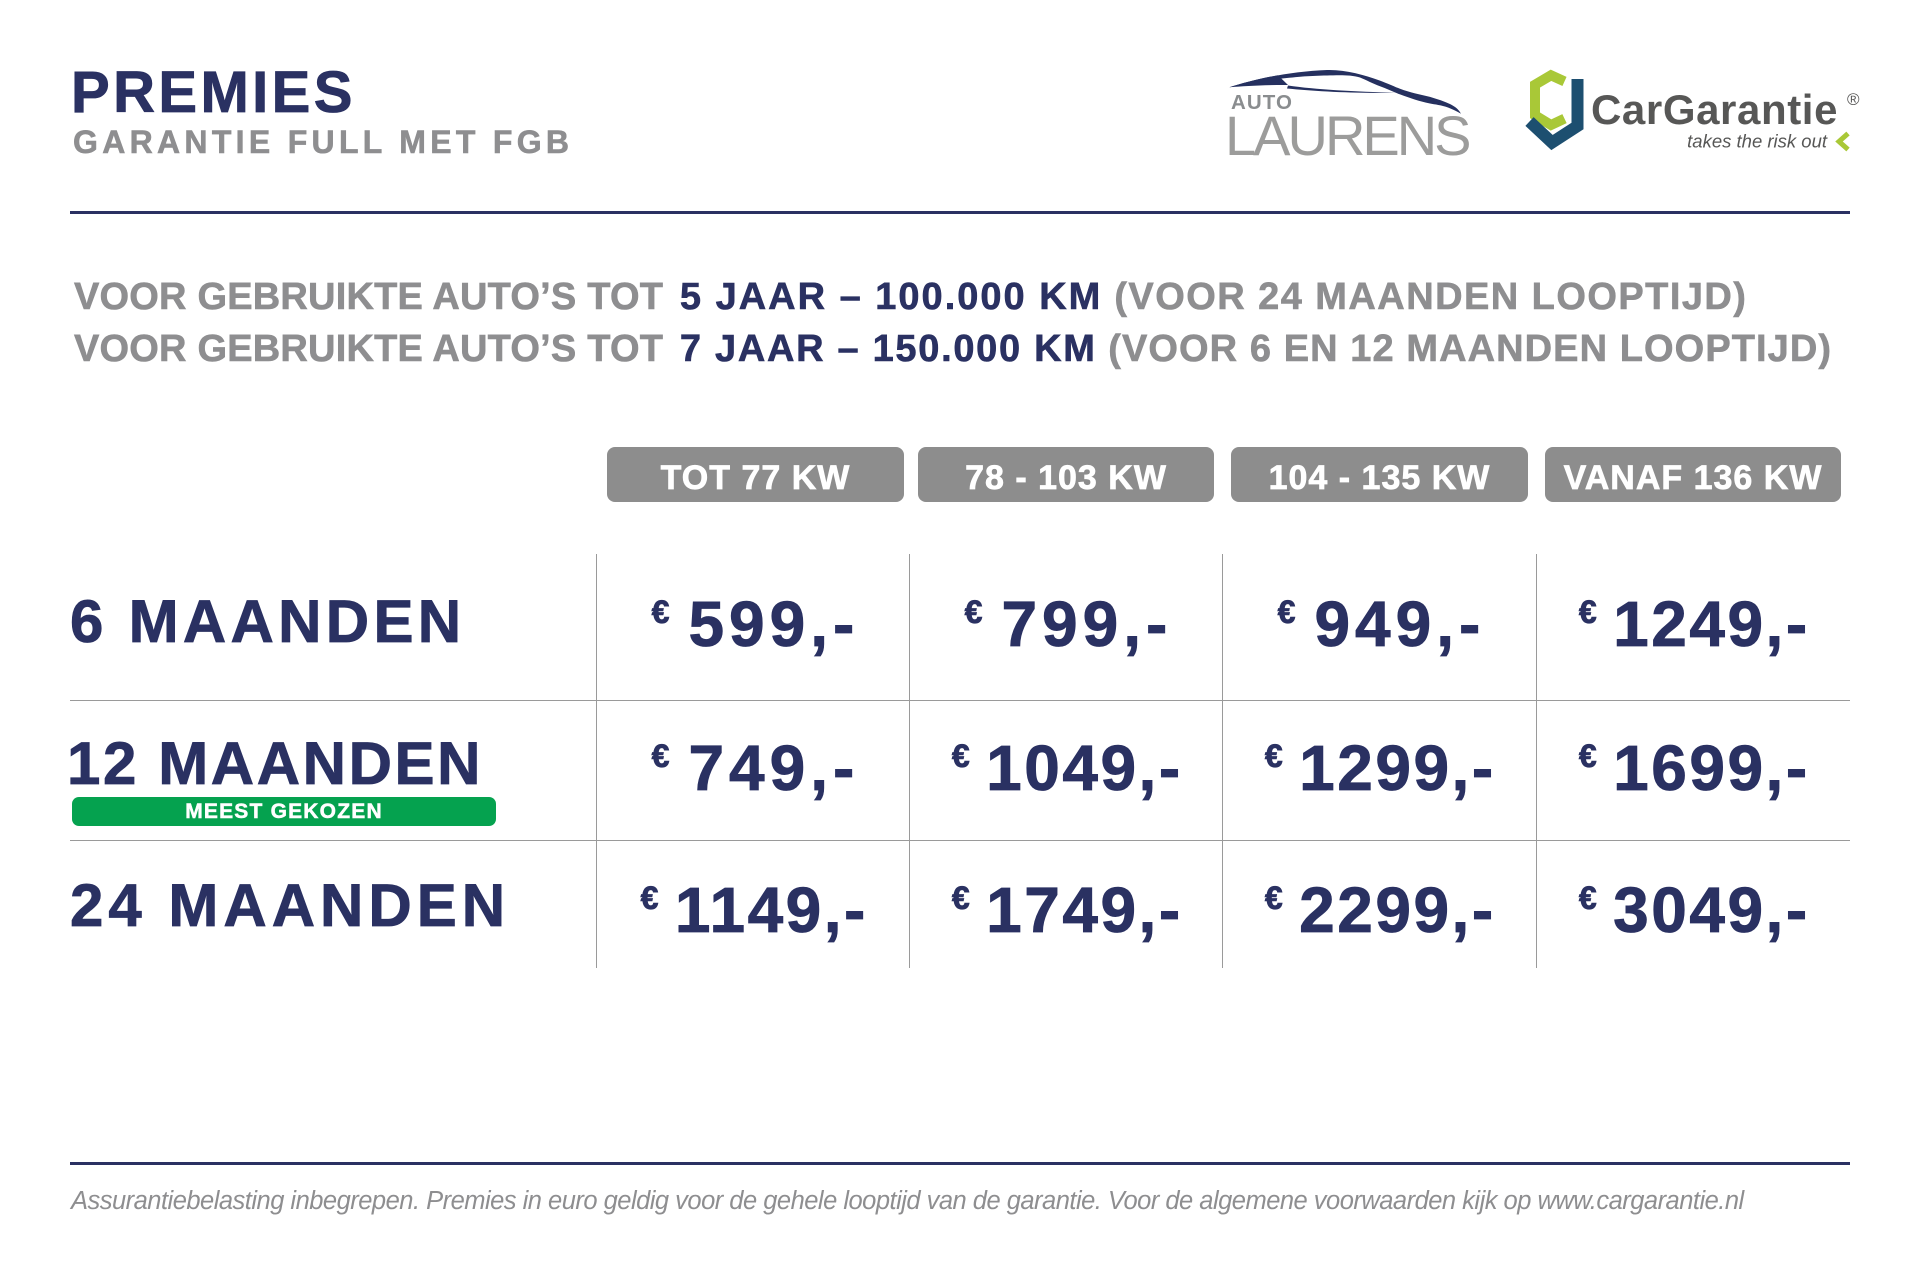 This screenshot has width=1920, height=1280. I want to click on svg-text: CarGarantie, so click(1714, 109).